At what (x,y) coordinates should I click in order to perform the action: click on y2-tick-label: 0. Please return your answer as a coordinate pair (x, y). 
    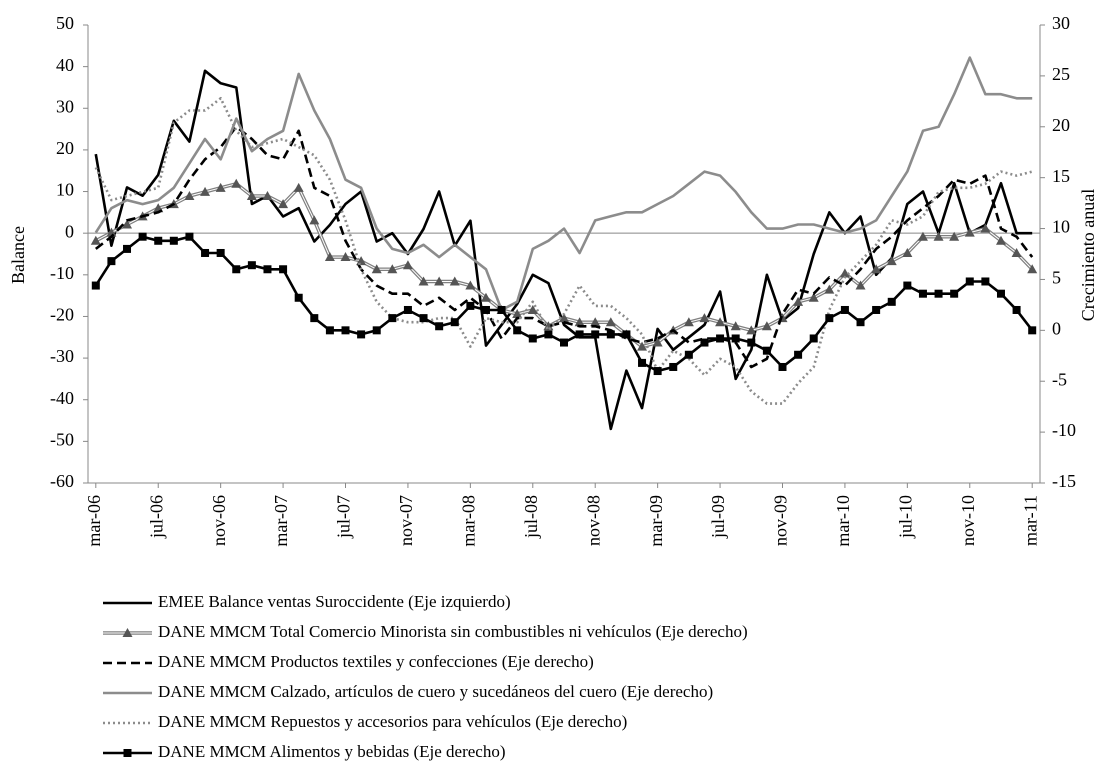
    Looking at the image, I should click on (1056, 328).